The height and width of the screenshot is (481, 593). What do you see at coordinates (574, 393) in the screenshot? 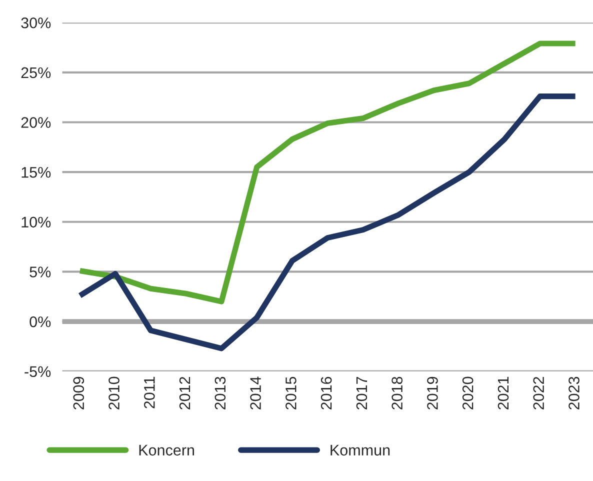
I see `x-tick-label: 2023` at bounding box center [574, 393].